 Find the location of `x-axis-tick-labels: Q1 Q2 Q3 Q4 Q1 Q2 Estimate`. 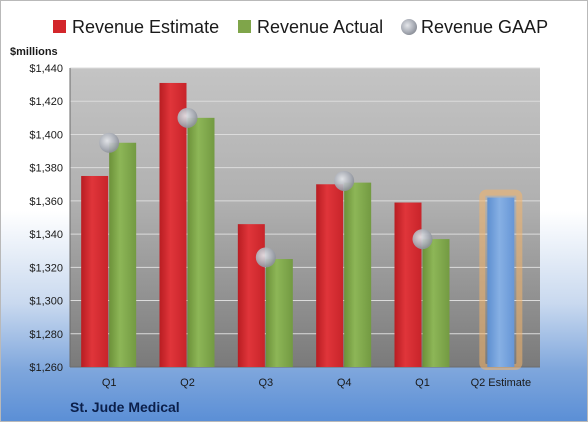

x-axis-tick-labels: Q1 Q2 Q3 Q4 Q1 Q2 Estimate is located at coordinates (316, 383).